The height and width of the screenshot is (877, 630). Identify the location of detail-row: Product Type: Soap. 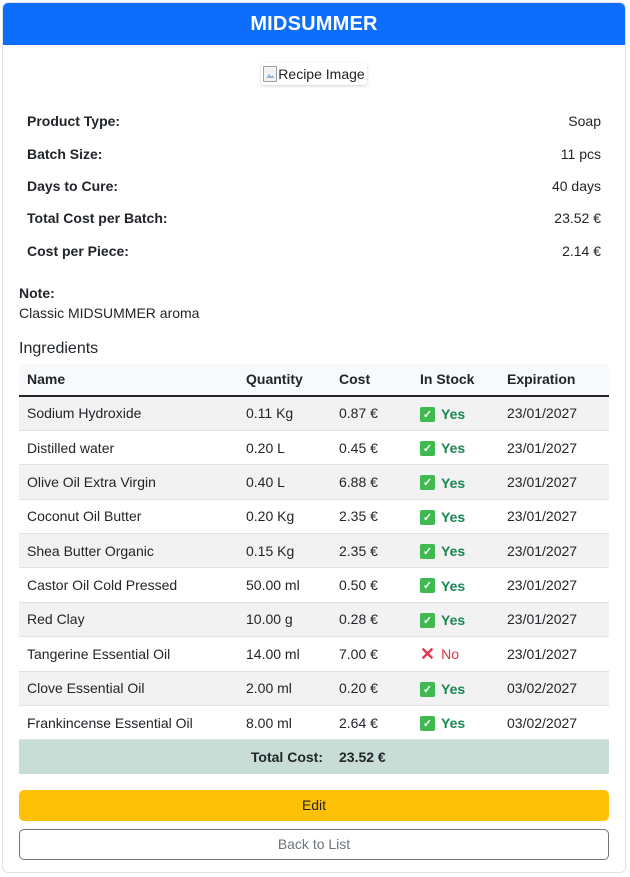
(314, 121).